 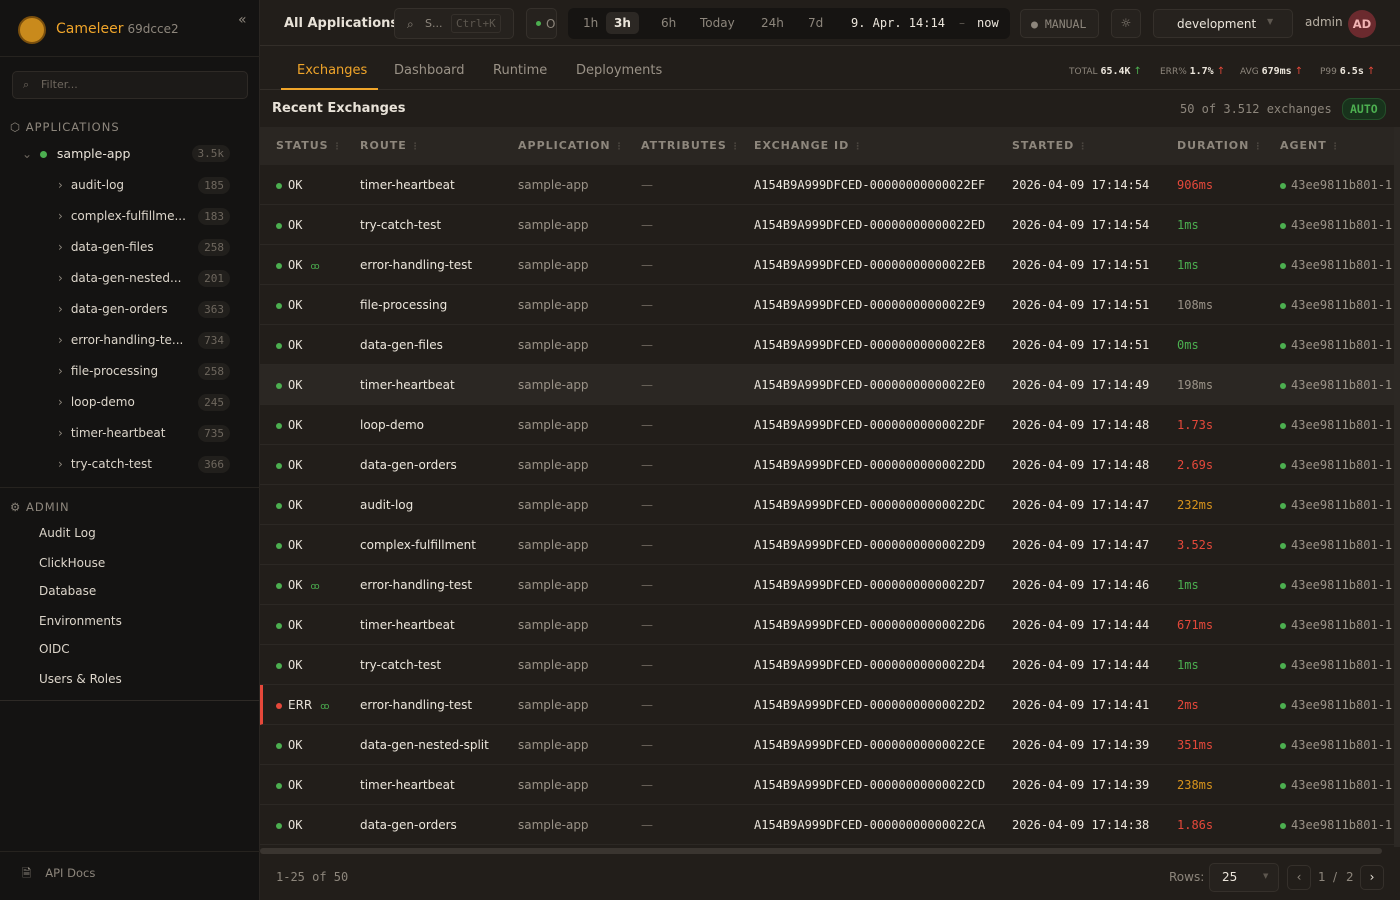 I want to click on exchange-id-cell: A154B9A999DFCED-00000000000022DD, so click(x=869, y=465).